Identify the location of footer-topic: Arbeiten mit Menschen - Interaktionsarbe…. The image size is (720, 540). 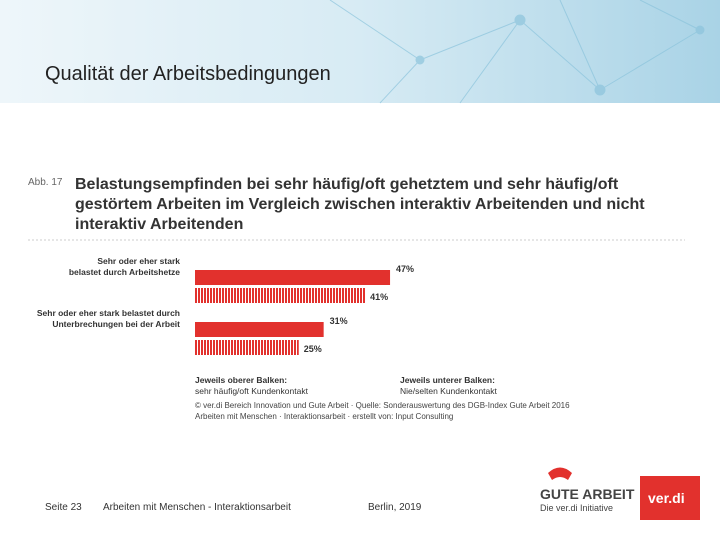
(197, 507).